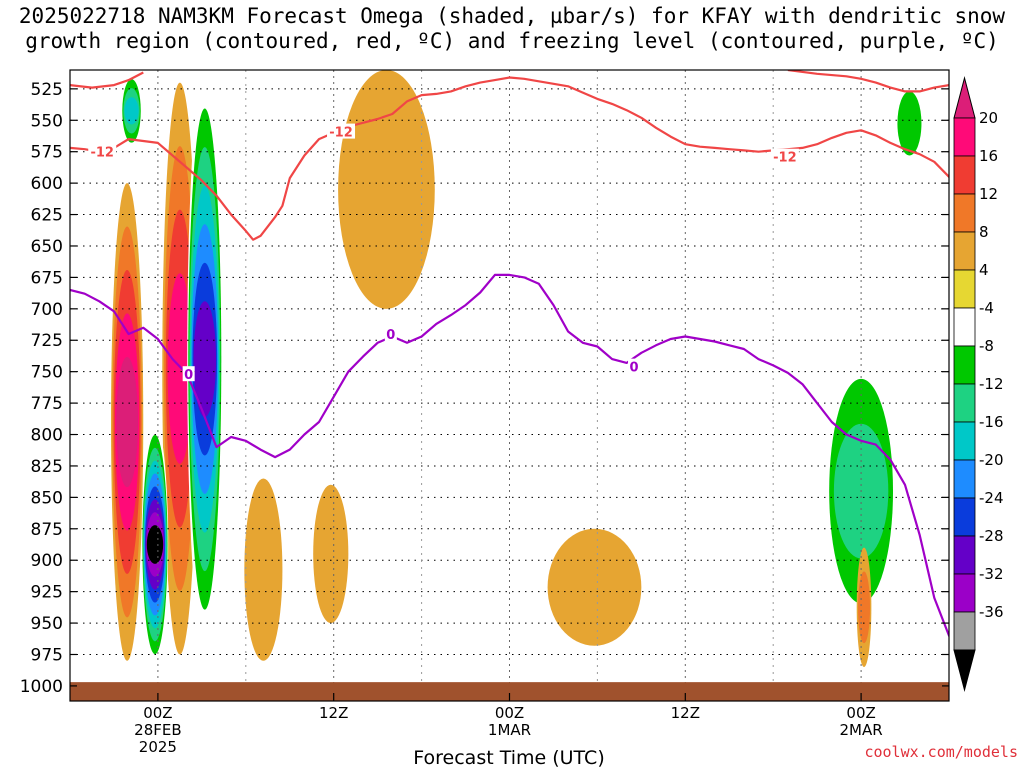 The width and height of the screenshot is (1024, 768). Describe the element at coordinates (47, 216) in the screenshot. I see `y-tick-label-625: 625` at that location.